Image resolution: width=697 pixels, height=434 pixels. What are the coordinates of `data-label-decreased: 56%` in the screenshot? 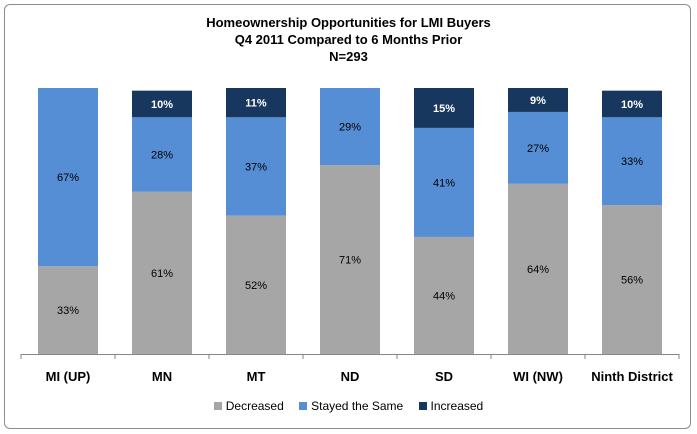 It's located at (632, 281).